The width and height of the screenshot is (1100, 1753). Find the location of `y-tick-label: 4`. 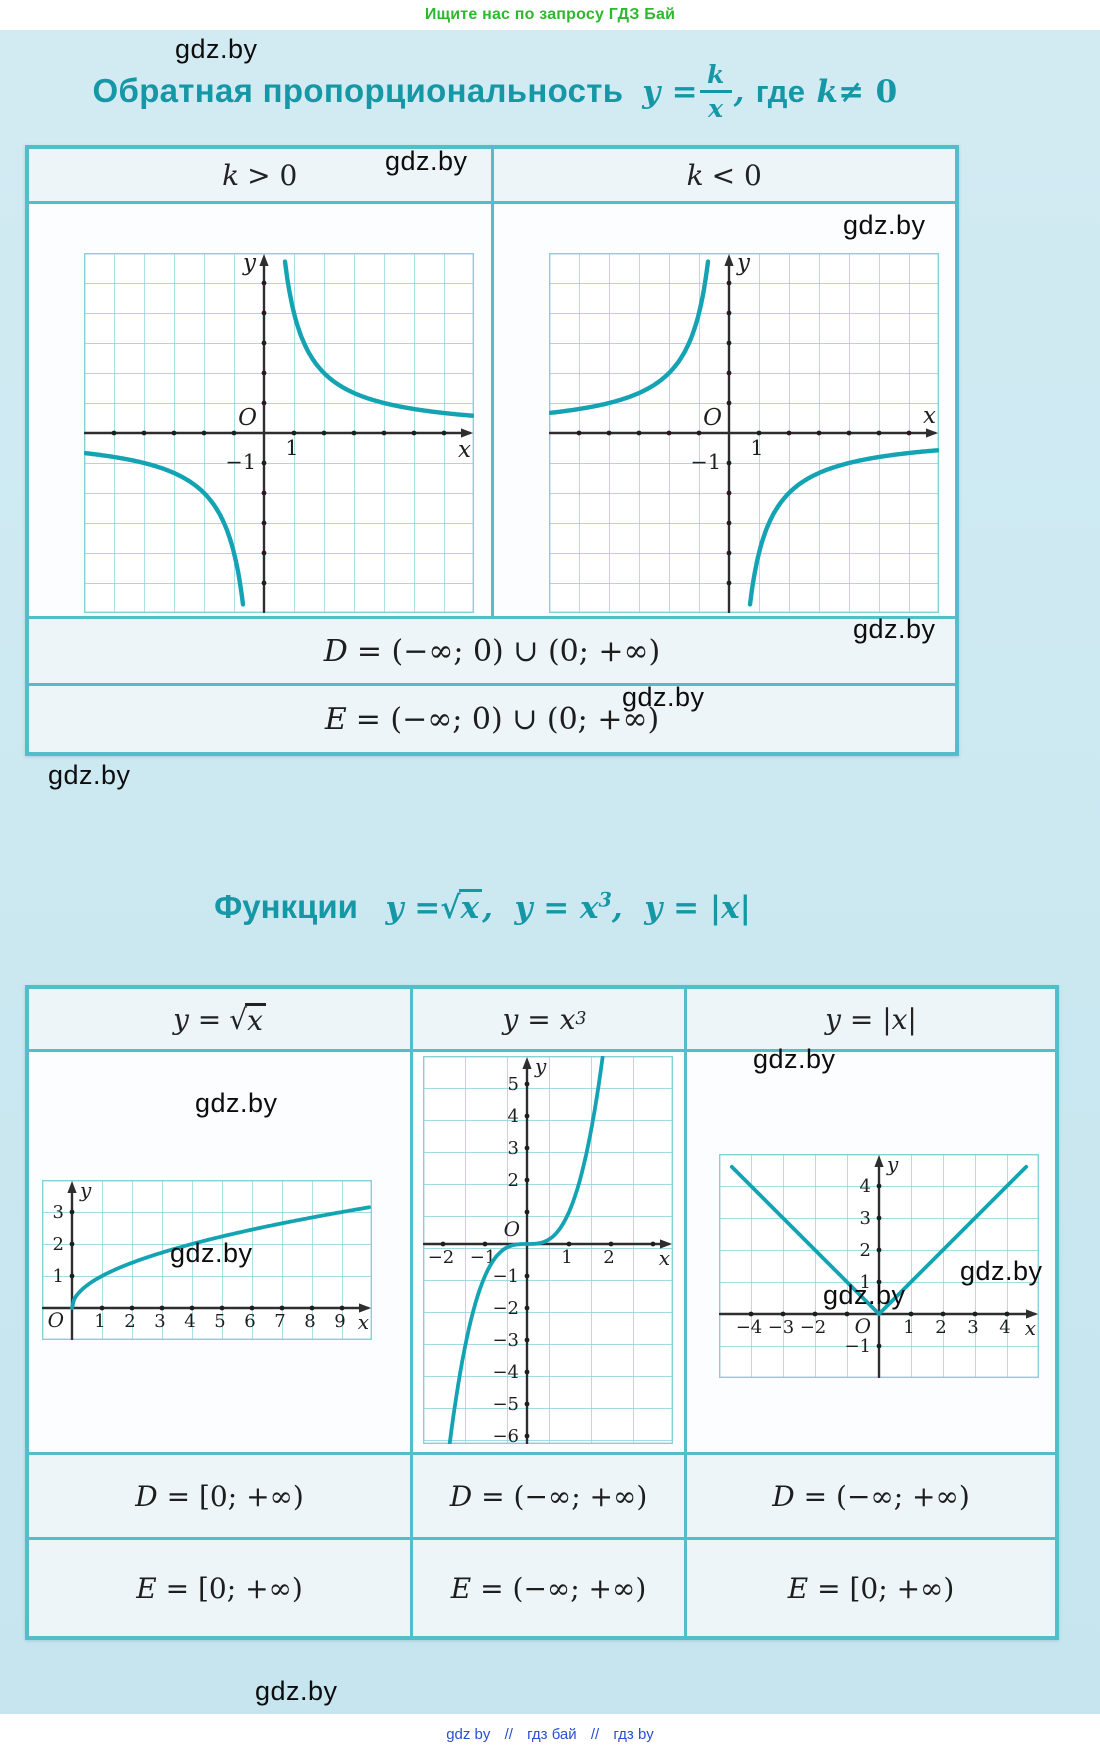

y-tick-label: 4 is located at coordinates (513, 1116).